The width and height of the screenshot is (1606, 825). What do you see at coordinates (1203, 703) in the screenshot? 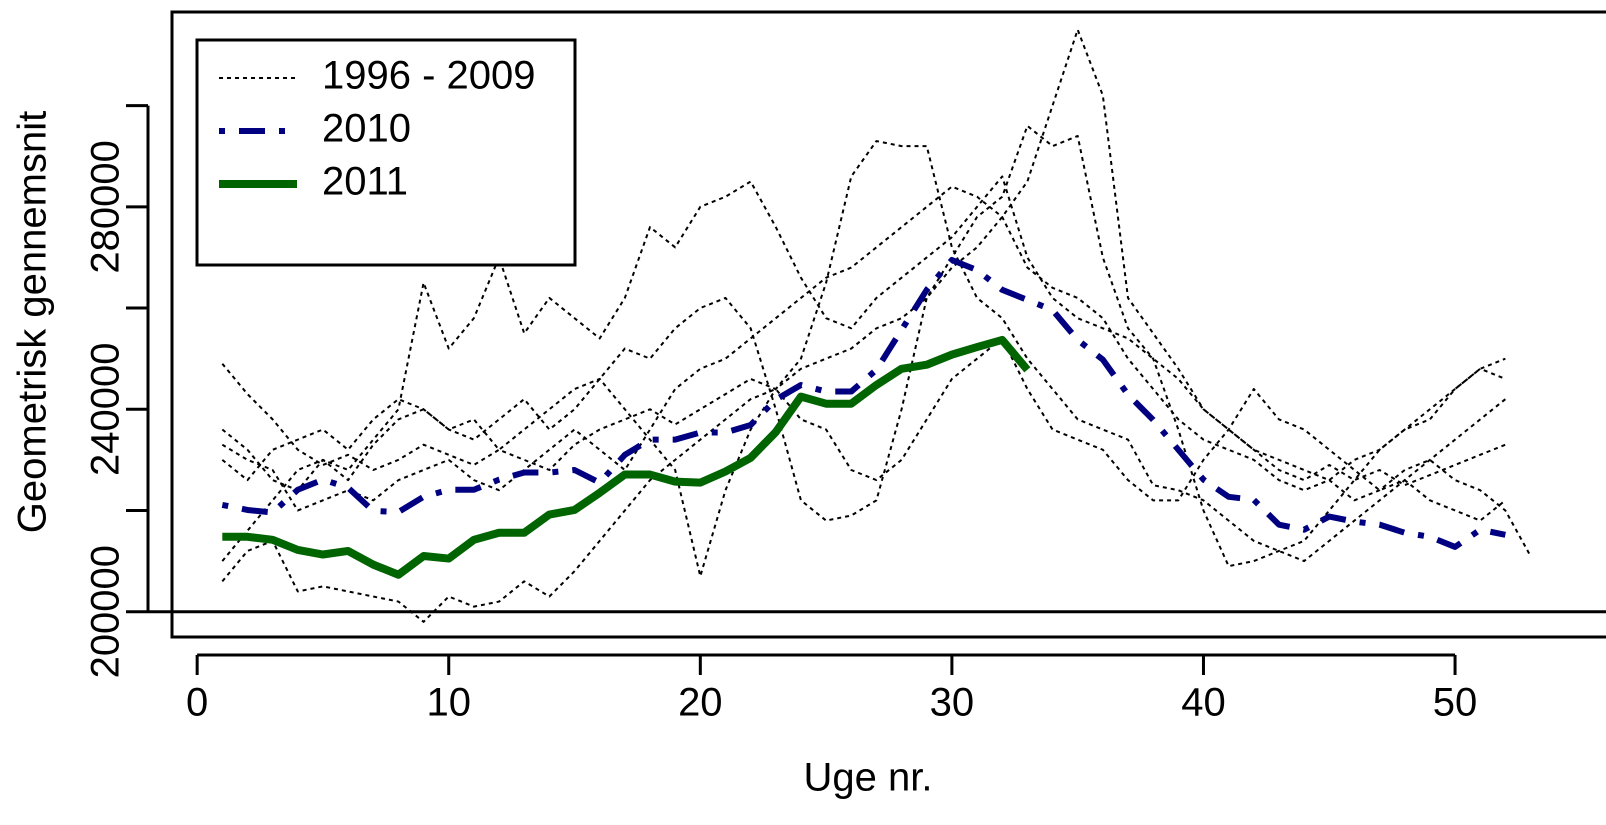
I see `x-tick-label: 40` at bounding box center [1203, 703].